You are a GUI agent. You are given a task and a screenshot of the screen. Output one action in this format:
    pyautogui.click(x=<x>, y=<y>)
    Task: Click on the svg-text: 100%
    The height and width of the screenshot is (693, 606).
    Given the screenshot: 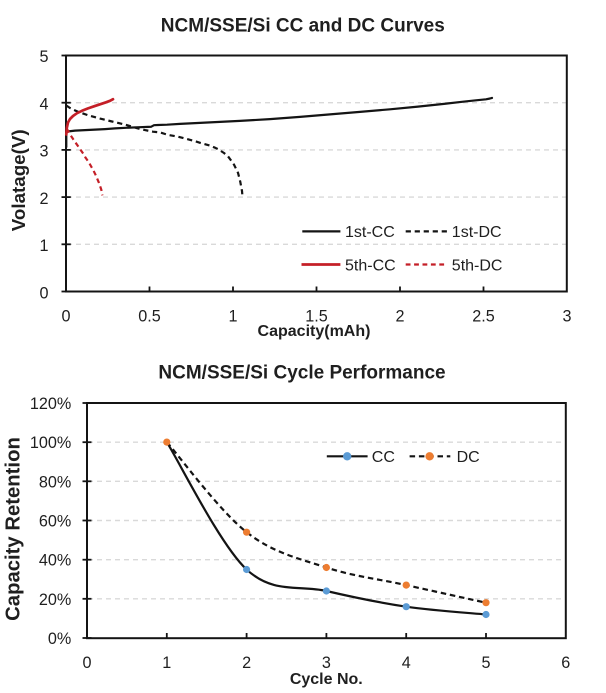 What is the action you would take?
    pyautogui.click(x=50, y=443)
    